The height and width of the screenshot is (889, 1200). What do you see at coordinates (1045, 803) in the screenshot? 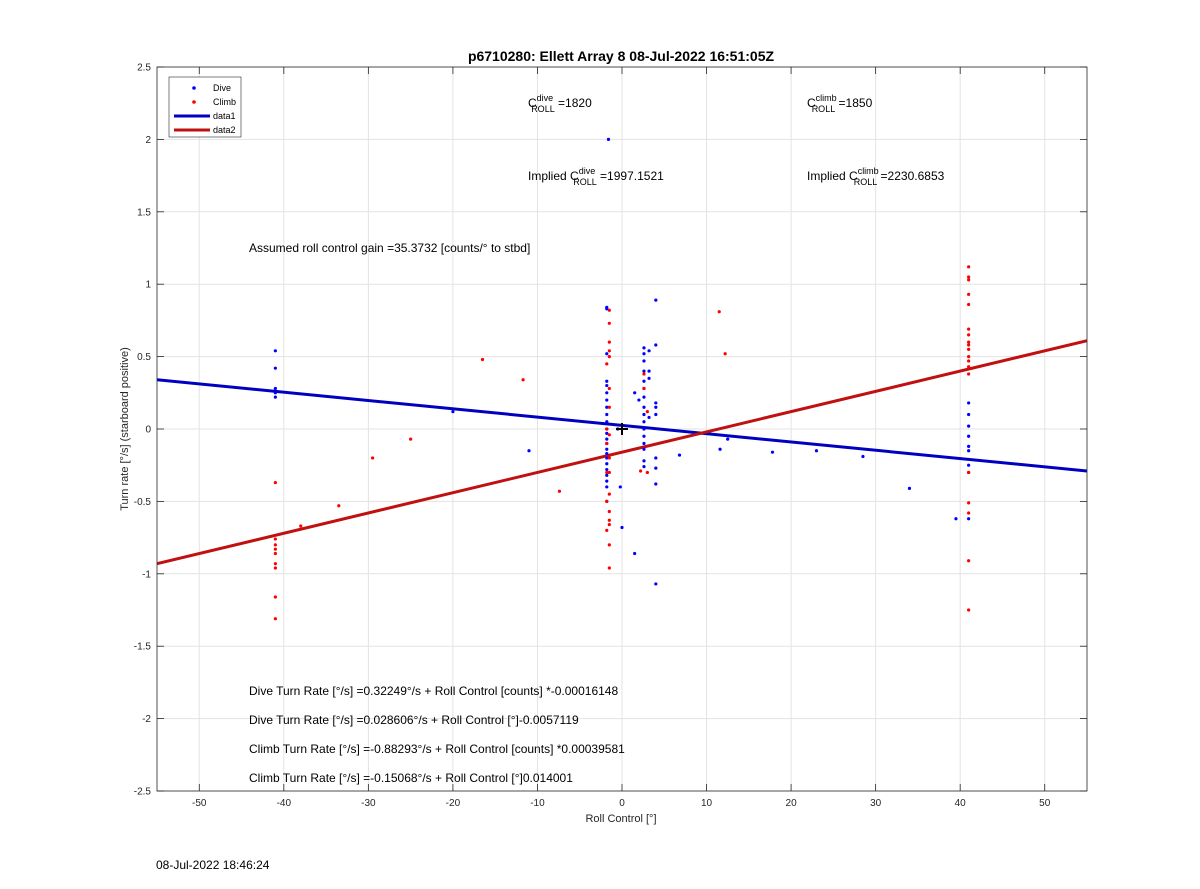
I see `x-tick-label: 50` at bounding box center [1045, 803].